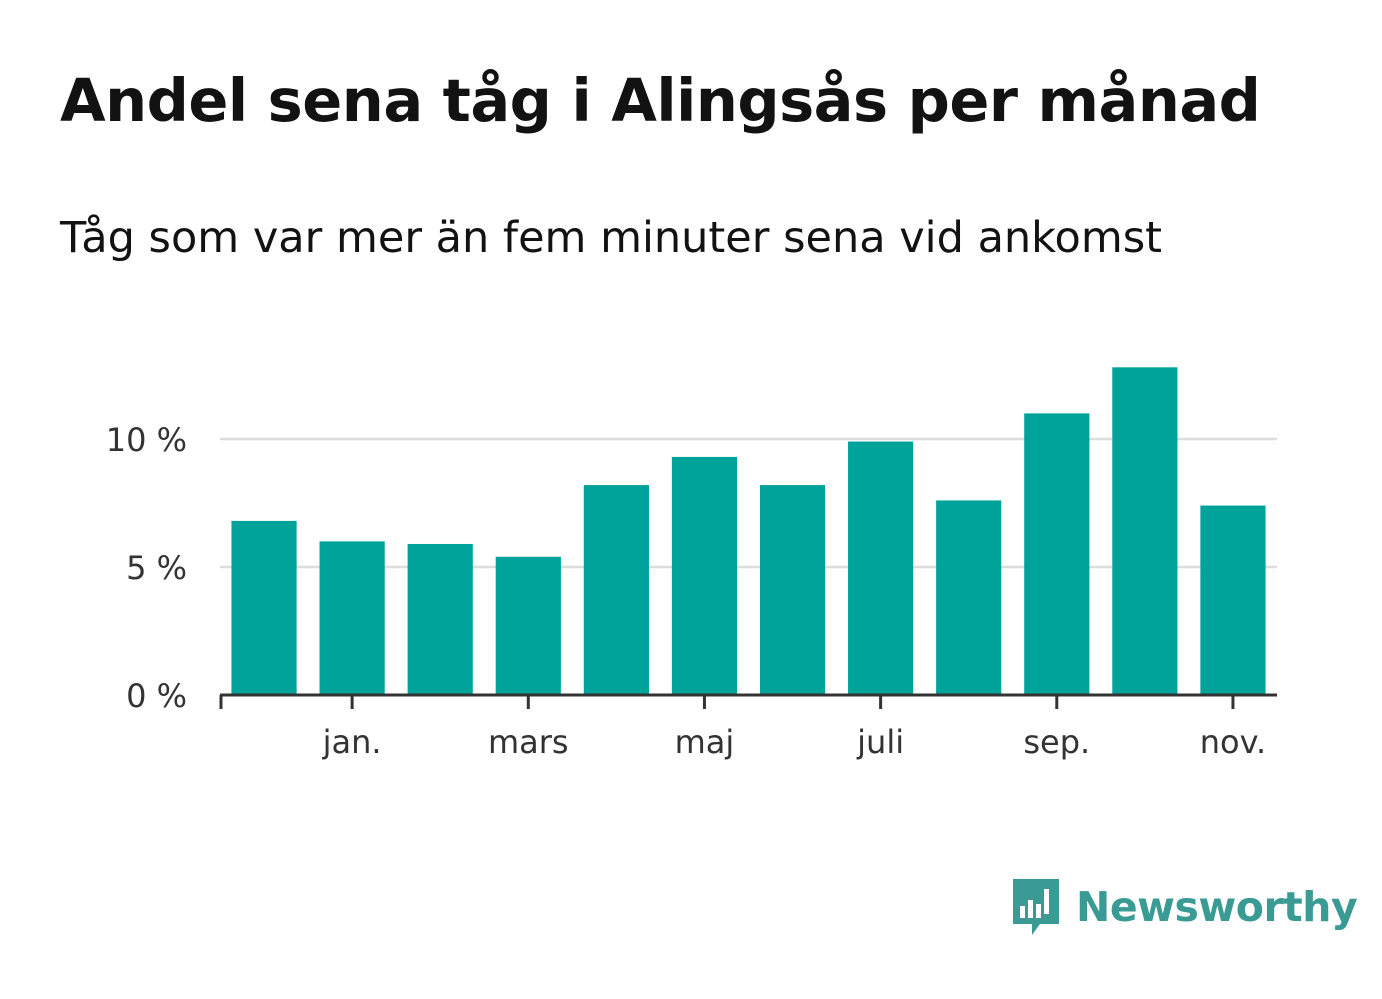 Image resolution: width=1382 pixels, height=999 pixels. I want to click on brand-logo: Newsworthy, so click(1184, 907).